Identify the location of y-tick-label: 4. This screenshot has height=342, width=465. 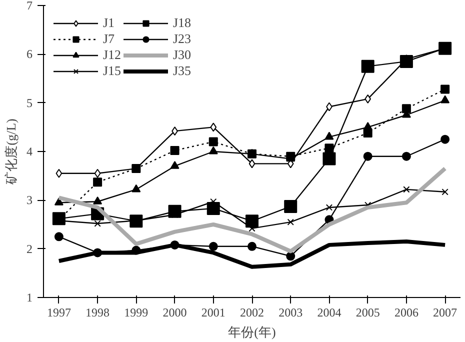
(29, 151).